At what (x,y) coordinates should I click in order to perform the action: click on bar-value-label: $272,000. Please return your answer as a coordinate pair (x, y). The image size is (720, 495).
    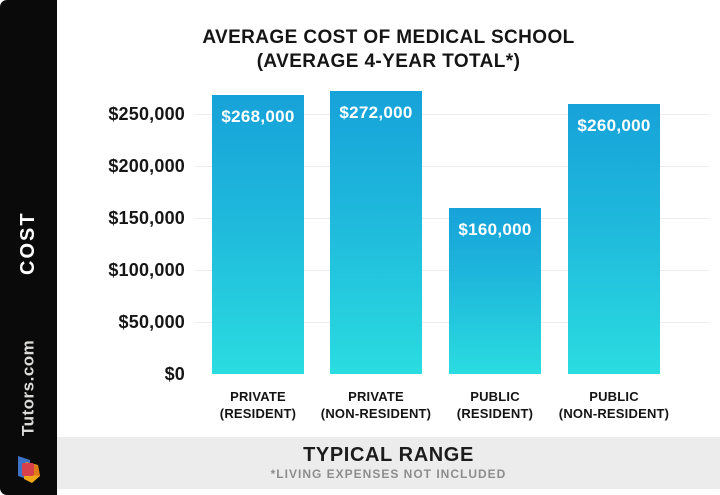
    Looking at the image, I should click on (376, 113).